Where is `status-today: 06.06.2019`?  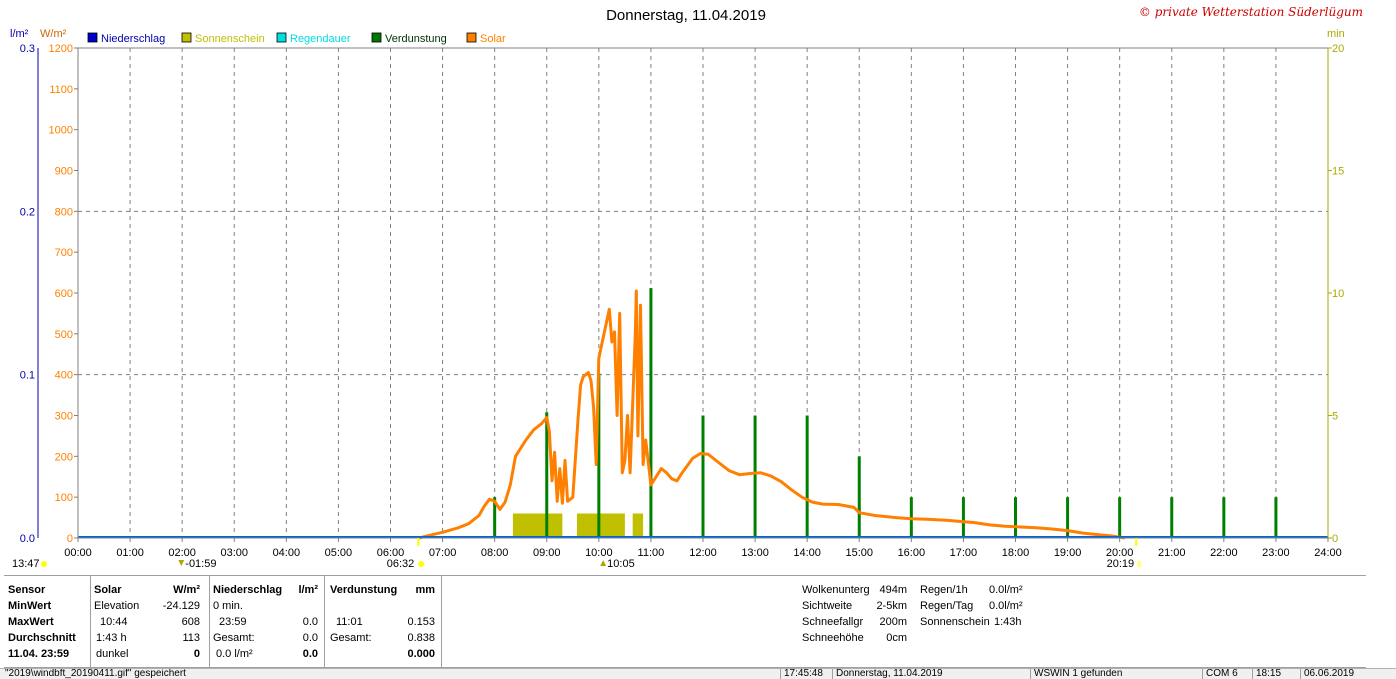
status-today: 06.06.2019 is located at coordinates (1342, 674).